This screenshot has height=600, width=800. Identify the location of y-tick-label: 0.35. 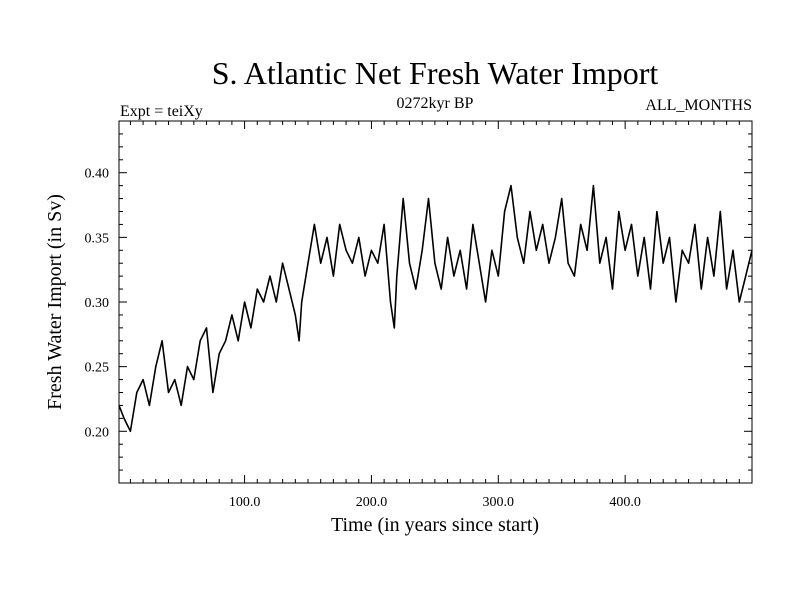
(97, 238).